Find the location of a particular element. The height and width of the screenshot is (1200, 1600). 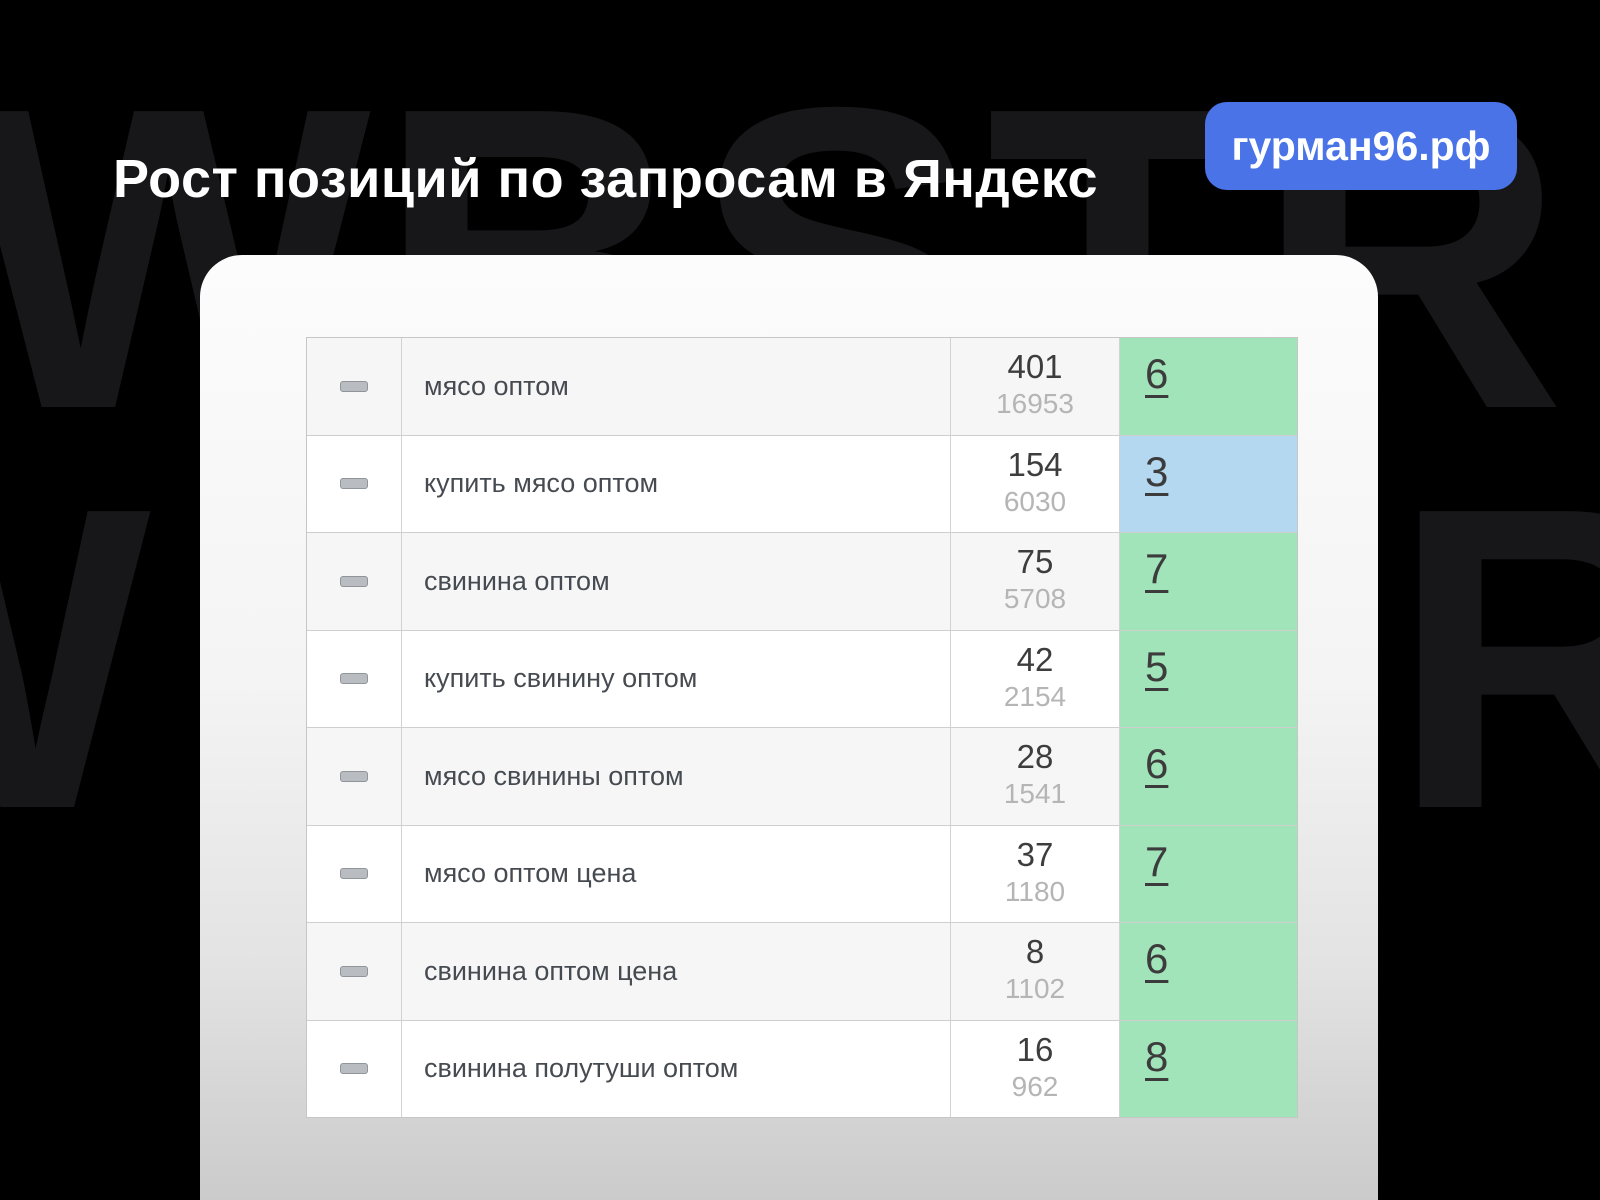

frequency-value: 401 is located at coordinates (1035, 367).